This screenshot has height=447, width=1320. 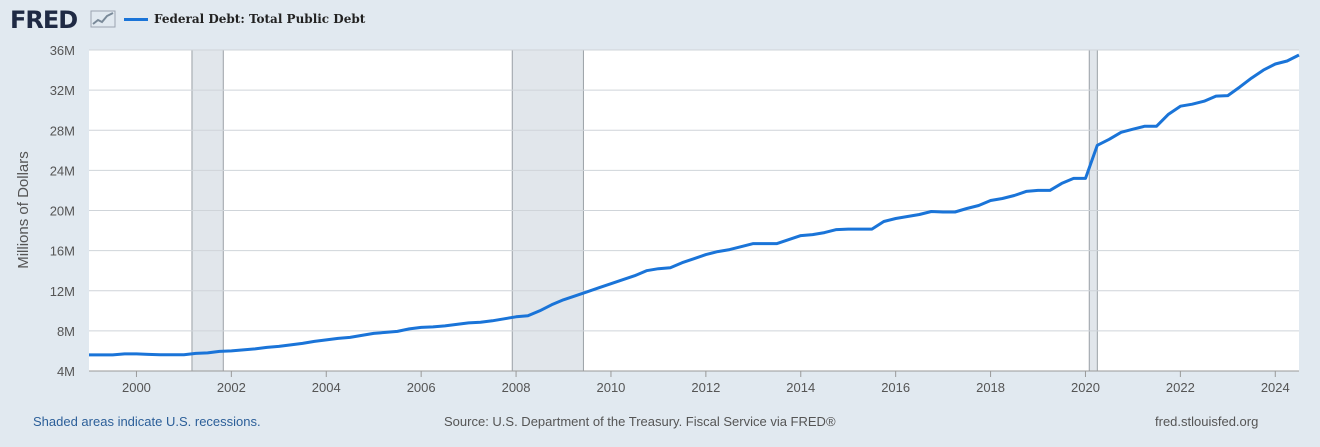 I want to click on x-tick-label: 2008, so click(x=516, y=387).